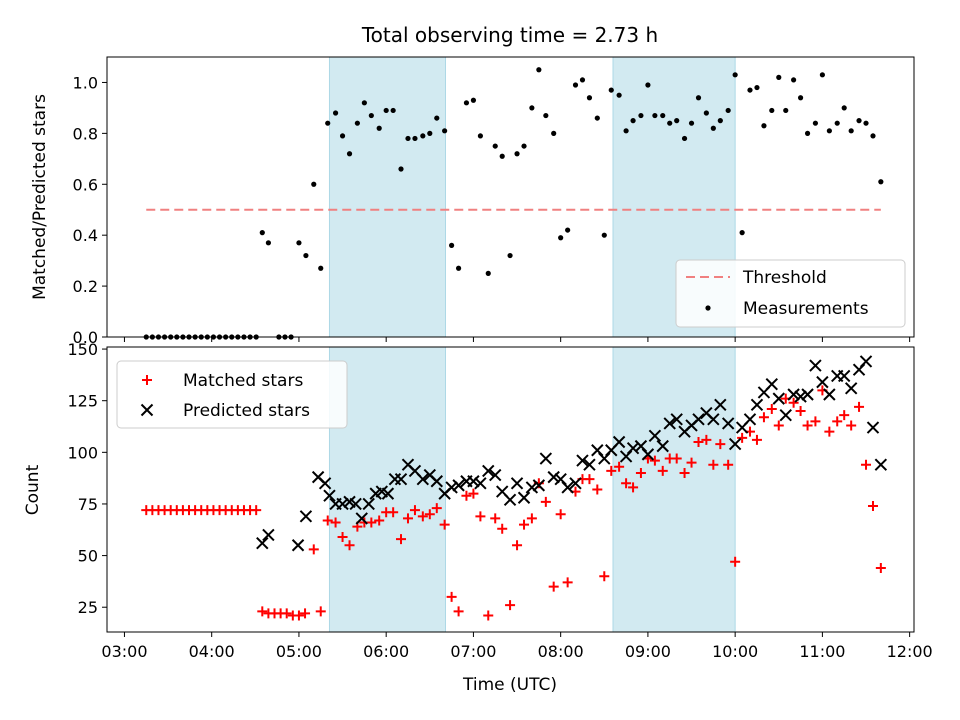 This screenshot has width=960, height=720. What do you see at coordinates (147, 410) in the screenshot?
I see `legend-predicted-swatch` at bounding box center [147, 410].